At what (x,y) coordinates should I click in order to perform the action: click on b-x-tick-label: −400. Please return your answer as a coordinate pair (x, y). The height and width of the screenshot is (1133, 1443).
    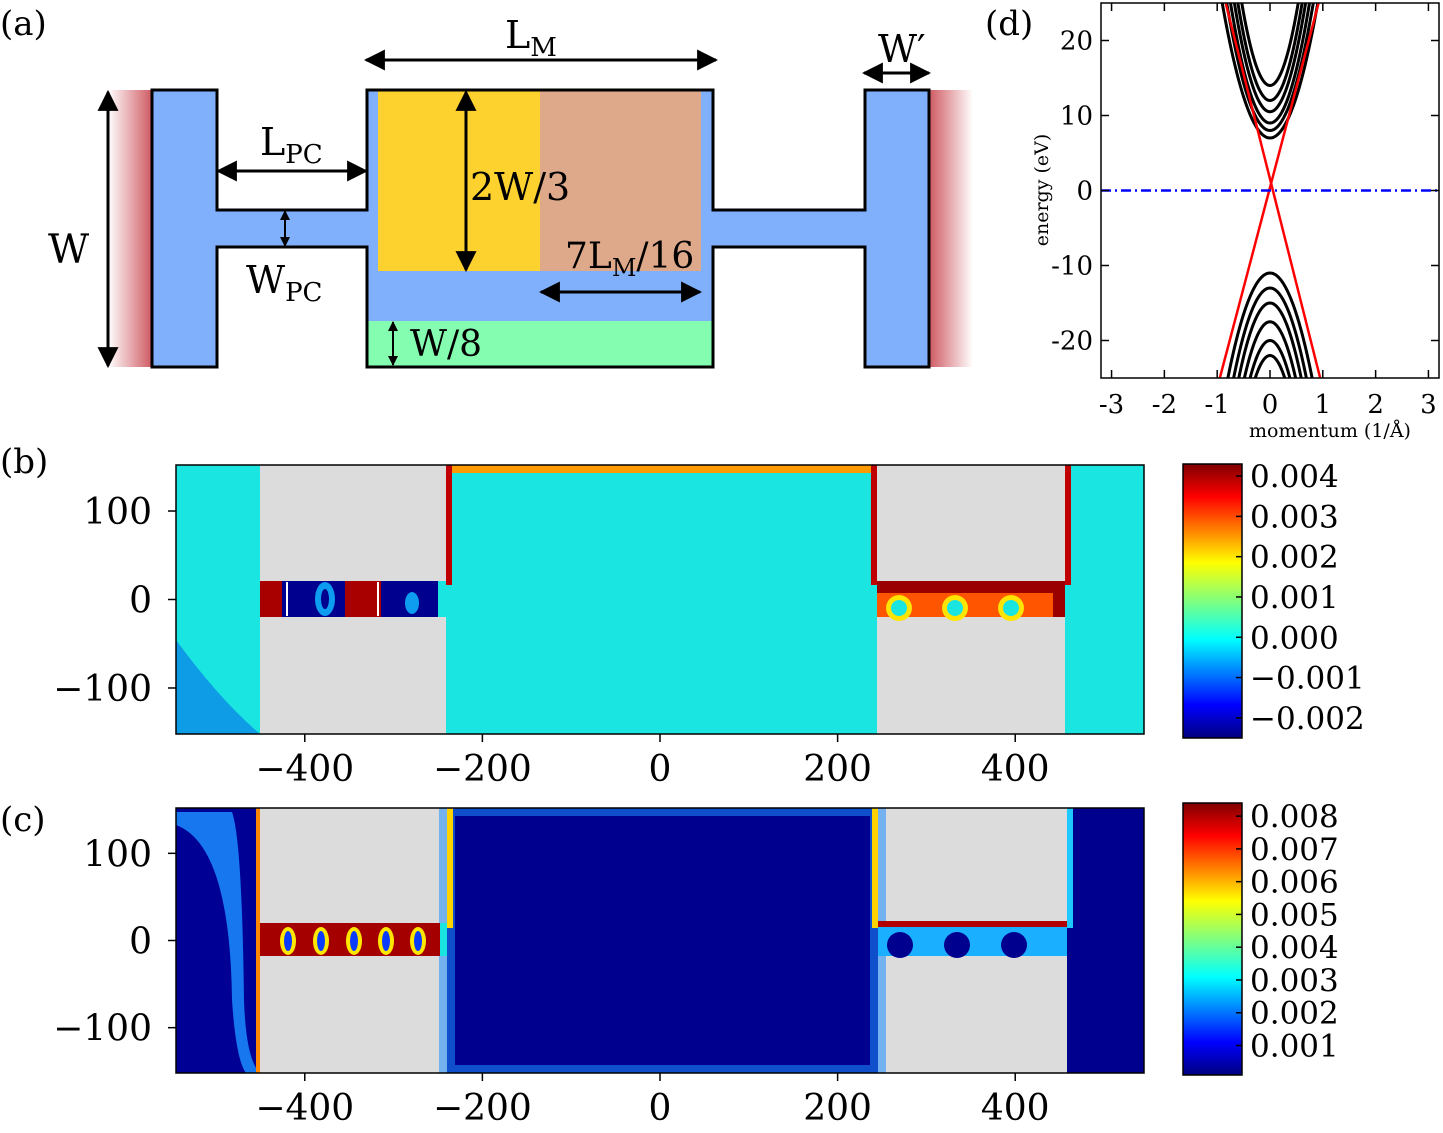
    Looking at the image, I should click on (304, 769).